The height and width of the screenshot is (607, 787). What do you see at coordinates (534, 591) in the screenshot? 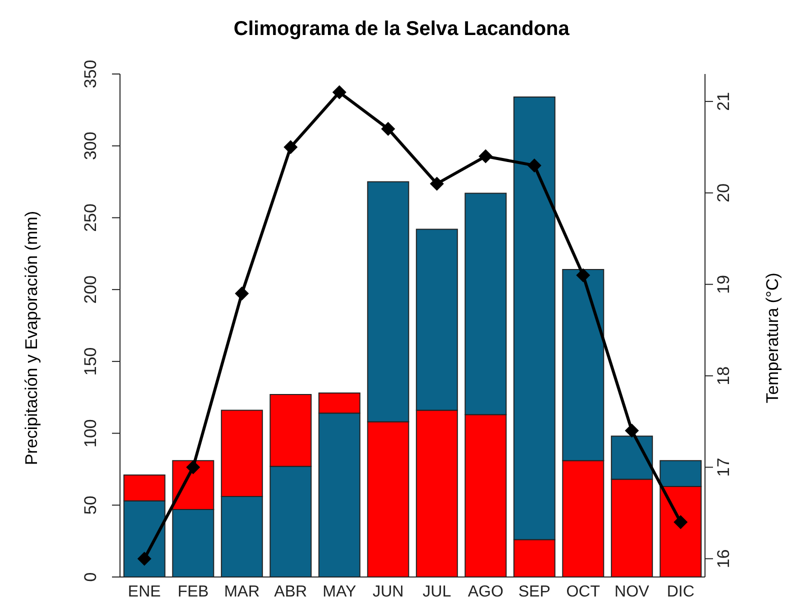
I see `x-tick-label: SEP` at bounding box center [534, 591].